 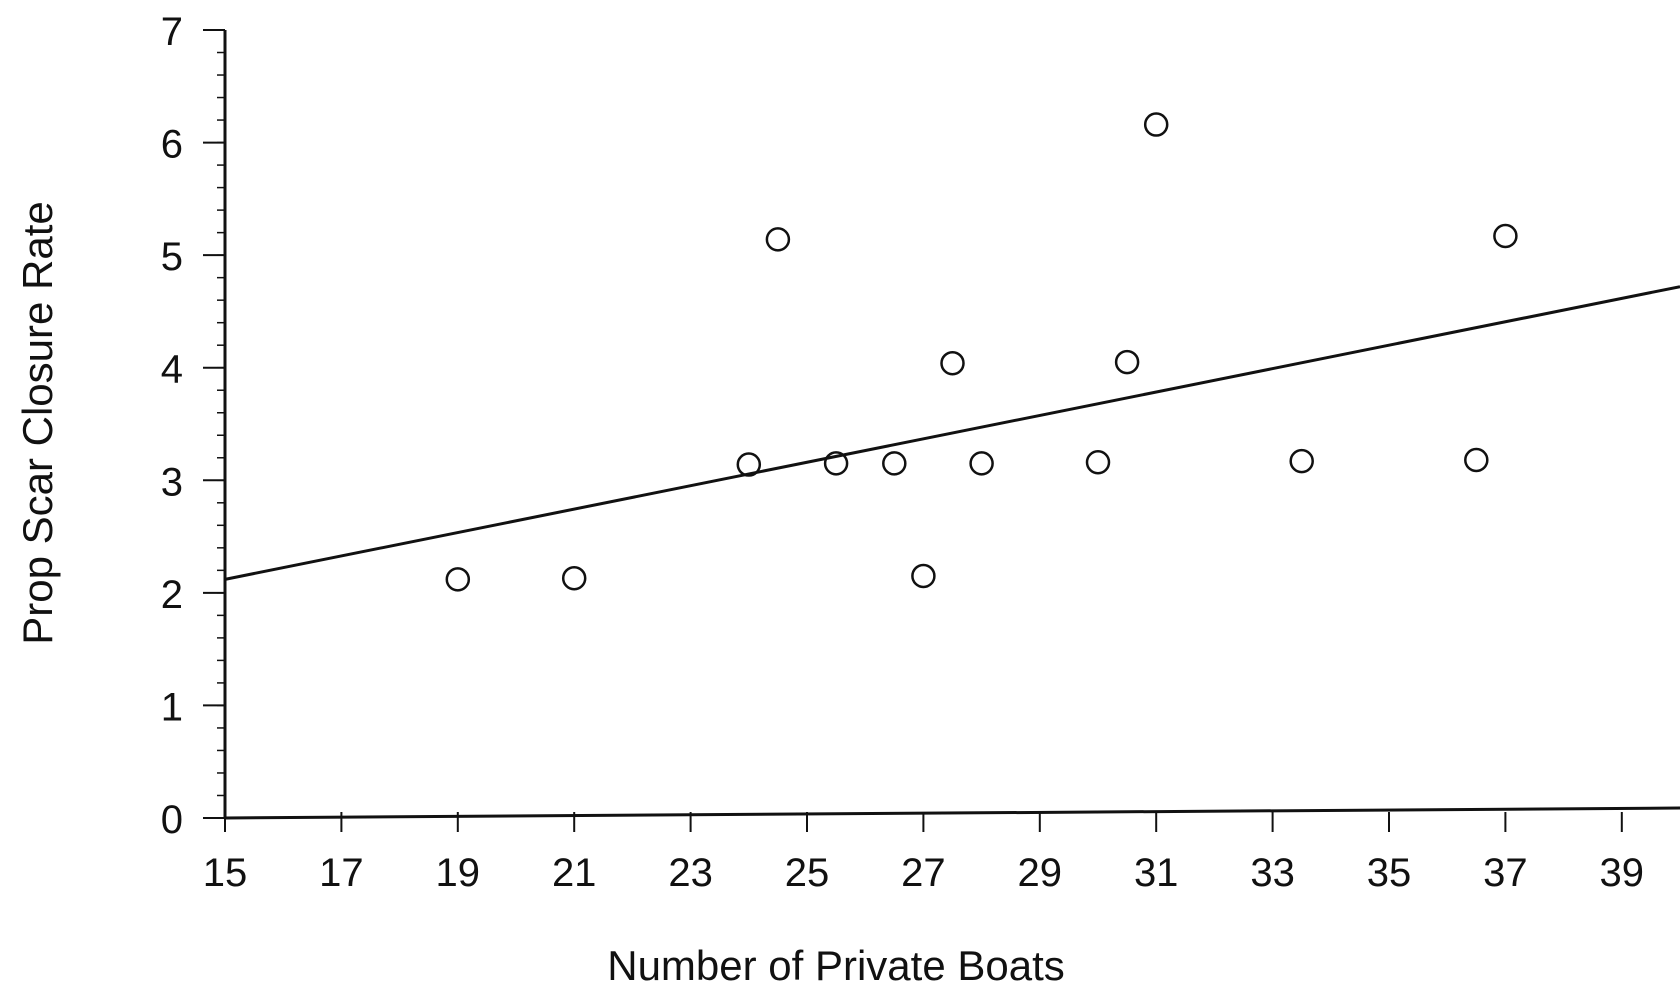 I want to click on y-tick-label: 3, so click(x=172, y=482).